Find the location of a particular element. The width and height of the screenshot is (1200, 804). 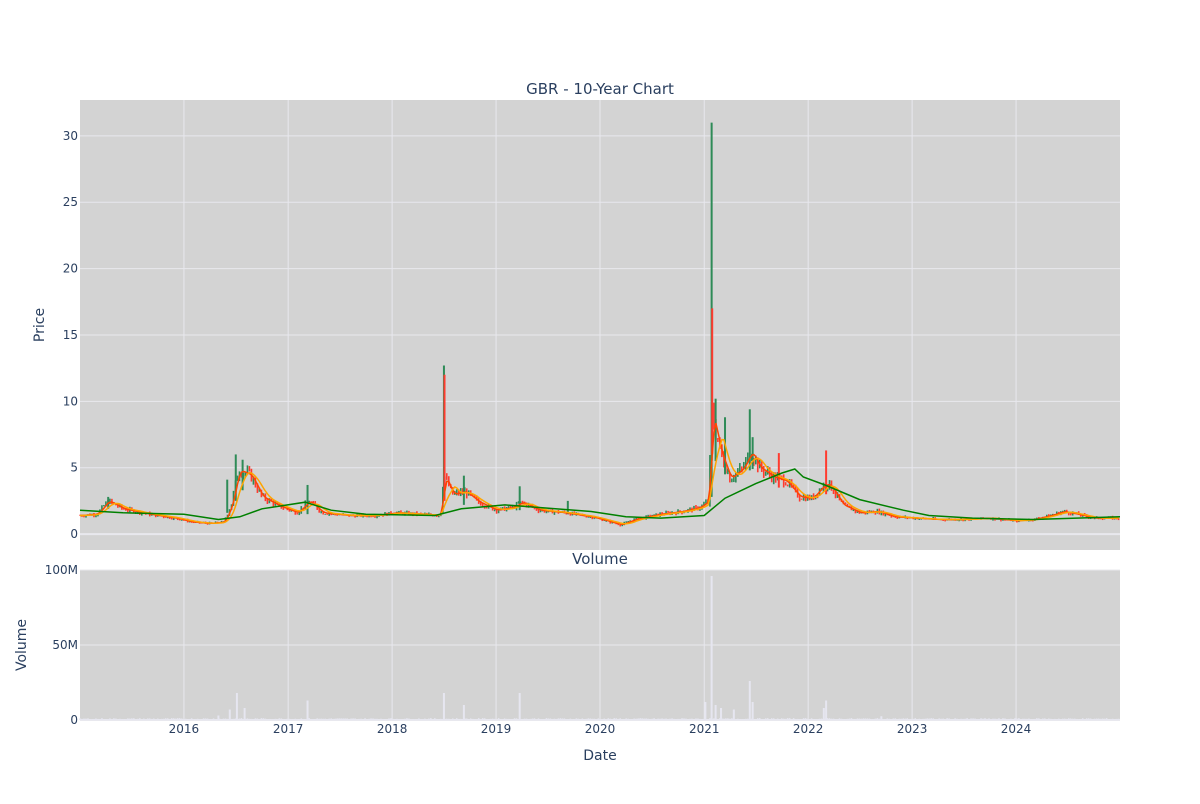

date-xtick-label-2016: 2016 is located at coordinates (184, 729).